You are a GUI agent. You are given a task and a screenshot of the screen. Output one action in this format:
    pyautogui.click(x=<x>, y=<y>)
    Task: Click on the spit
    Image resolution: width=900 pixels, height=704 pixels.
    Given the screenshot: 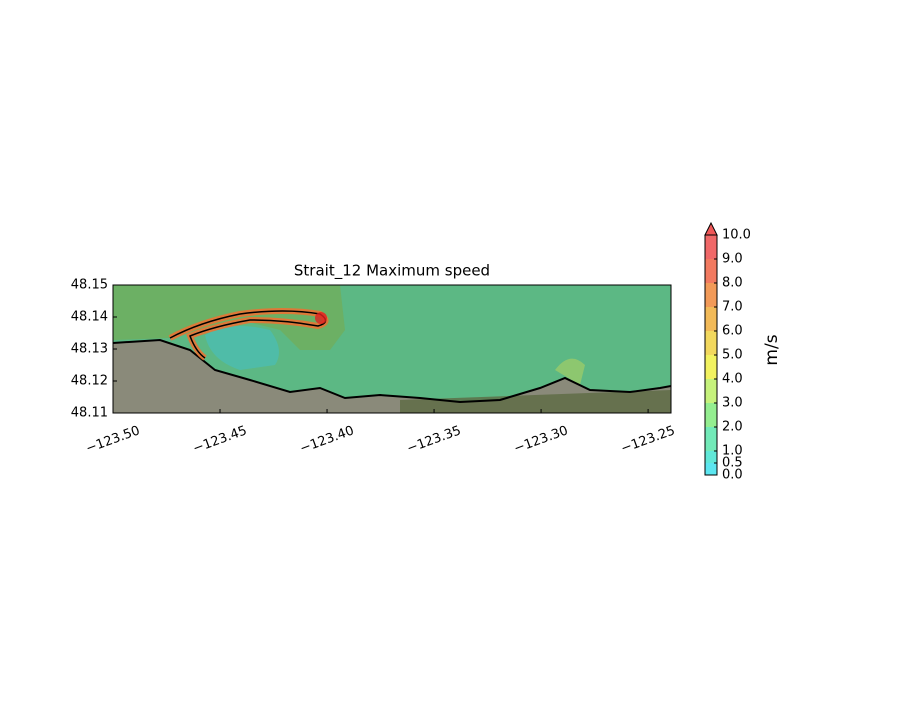 What is the action you would take?
    pyautogui.click(x=248, y=334)
    